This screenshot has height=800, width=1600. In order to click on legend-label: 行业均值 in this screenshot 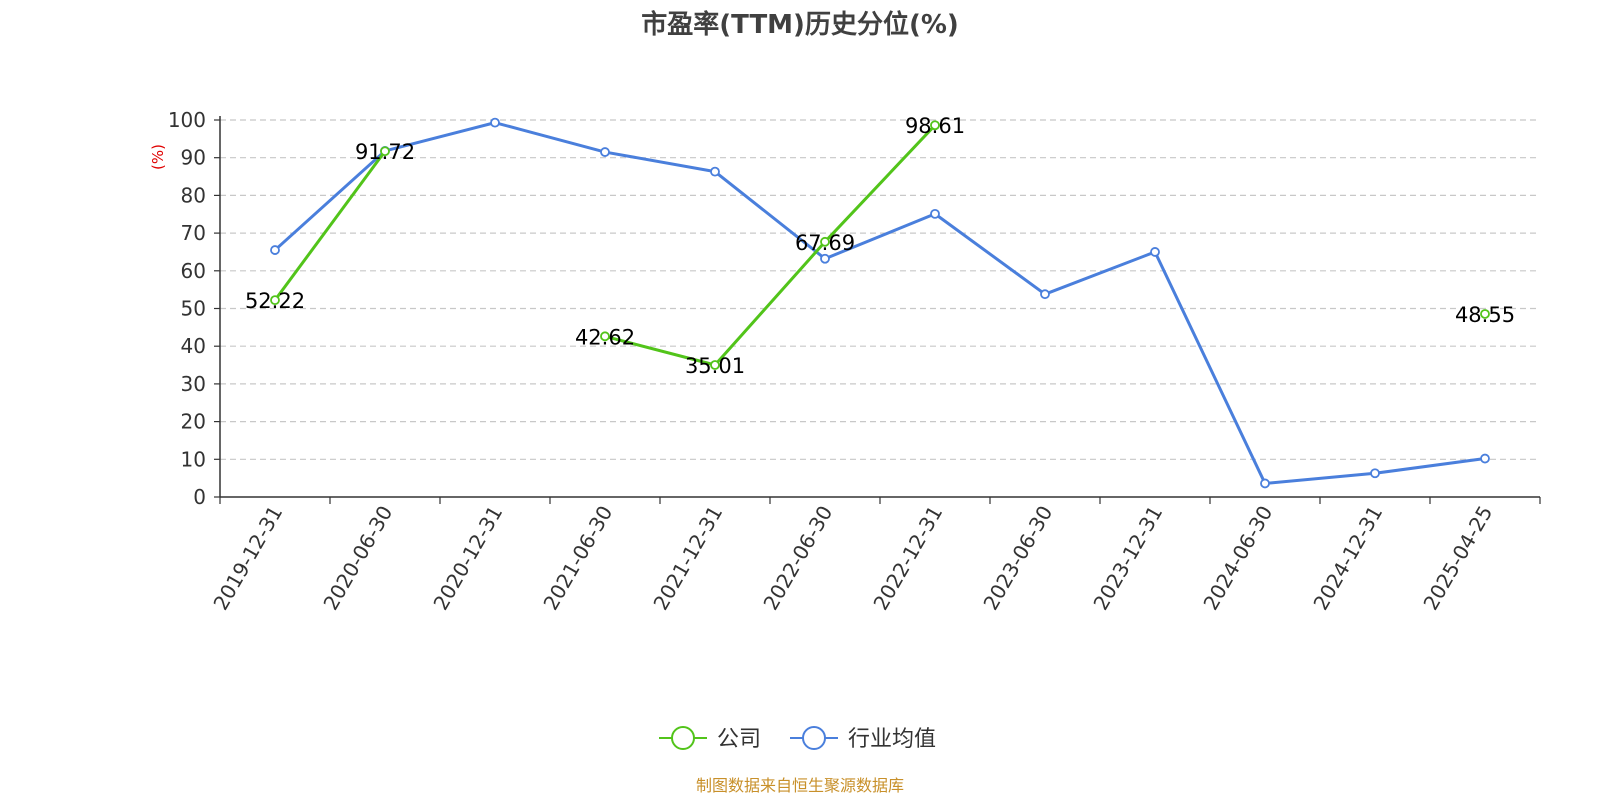, I will do `click(892, 739)`.